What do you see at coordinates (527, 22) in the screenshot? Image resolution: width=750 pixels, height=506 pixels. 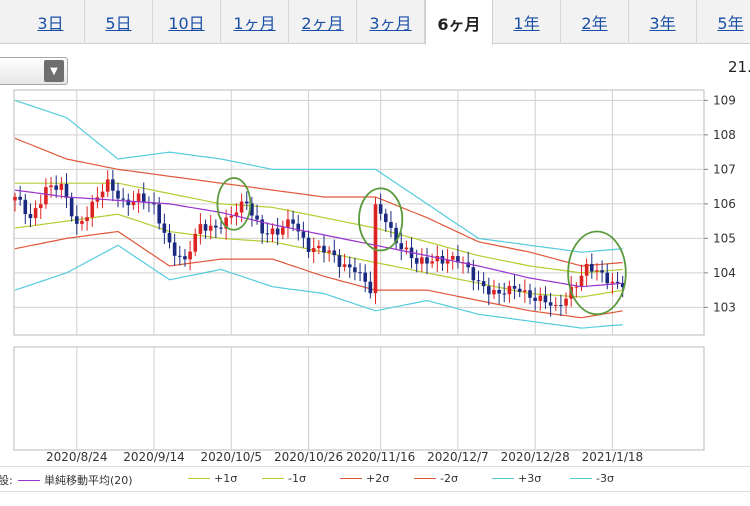 I see `tab-8: 1年` at bounding box center [527, 22].